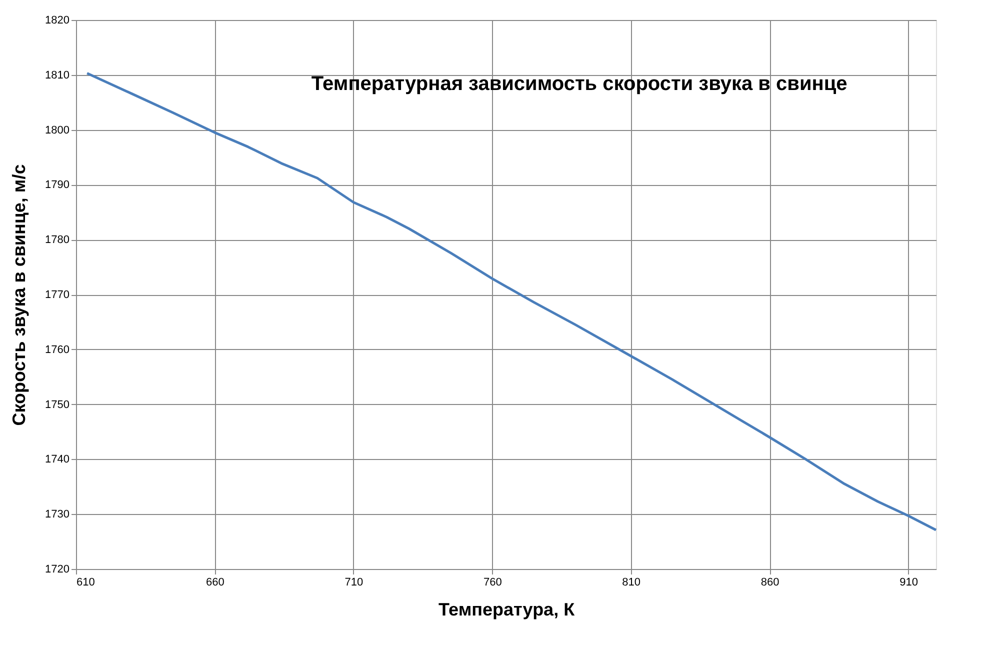  Describe the element at coordinates (57, 350) in the screenshot. I see `y-tick-label: 1760` at that location.